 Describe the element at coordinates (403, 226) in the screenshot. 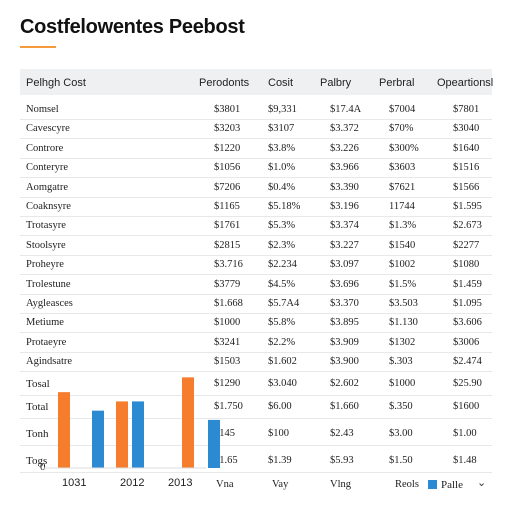

I see `table-cell: $1.3%` at that location.